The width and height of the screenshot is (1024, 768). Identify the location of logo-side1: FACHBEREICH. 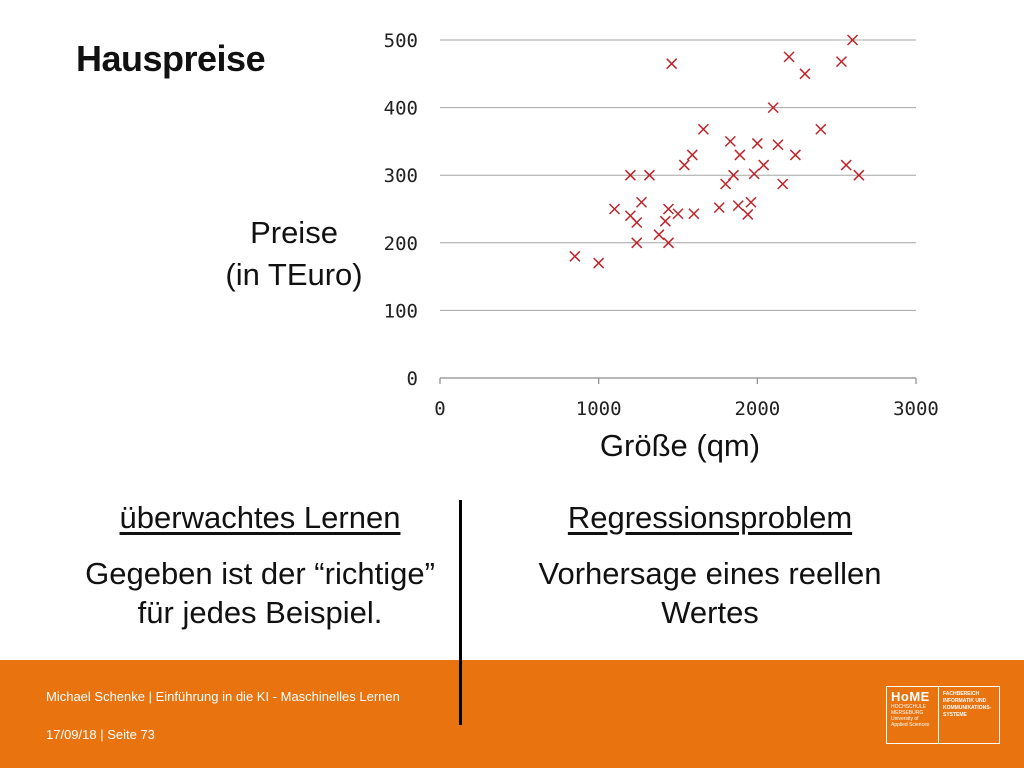
(961, 694).